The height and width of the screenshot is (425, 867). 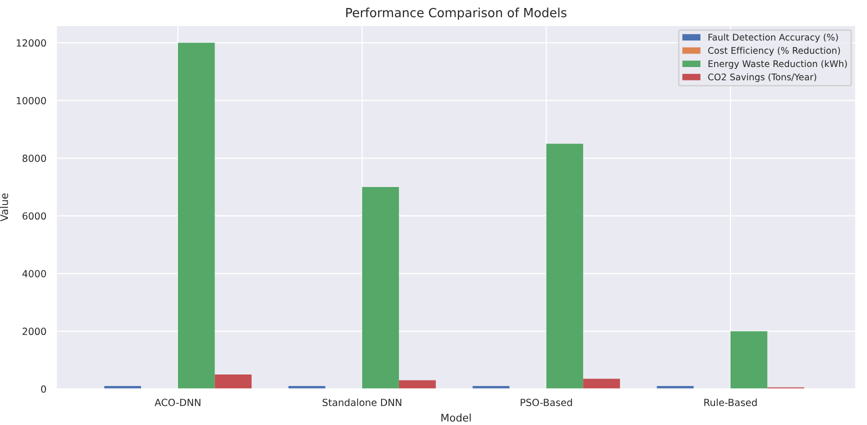 I want to click on chart-title: Performance Comparison of Models, so click(x=456, y=14).